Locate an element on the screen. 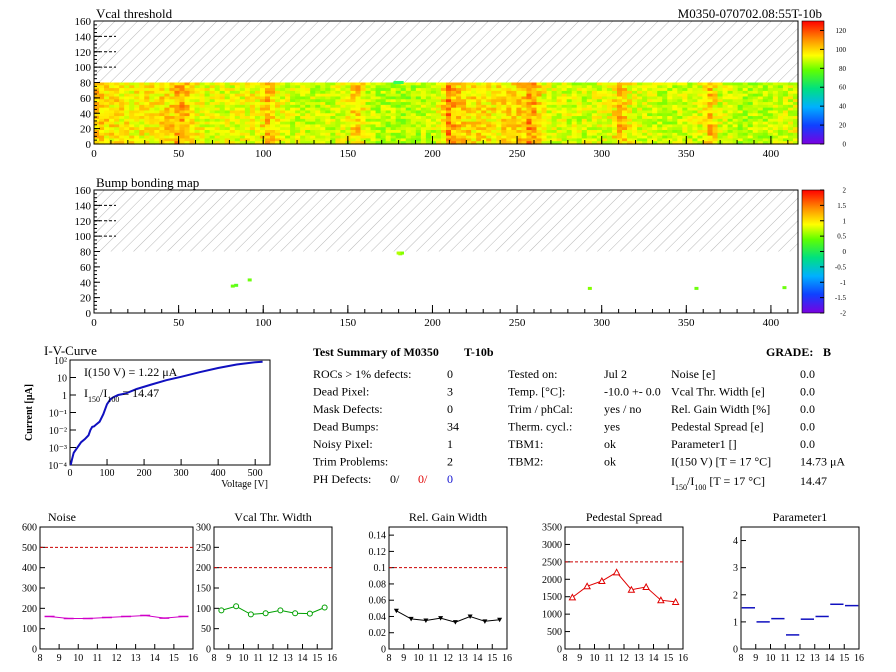 The width and height of the screenshot is (896, 672). ph-defects-label: PH Defects: is located at coordinates (342, 479).